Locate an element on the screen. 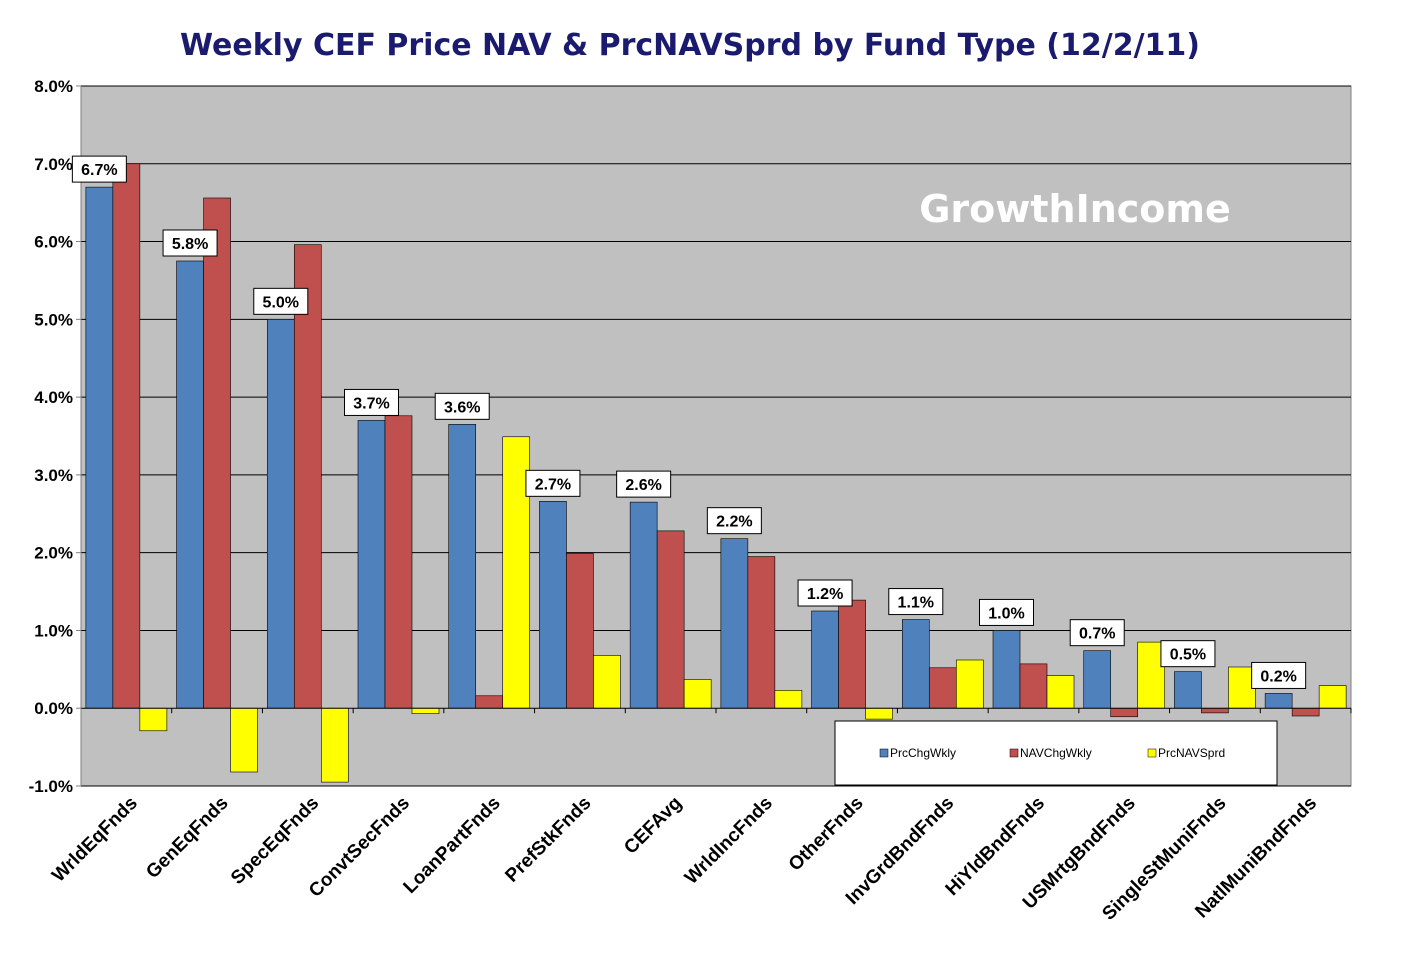 The width and height of the screenshot is (1406, 956). x-tick-label: OtherFnds is located at coordinates (826, 834).